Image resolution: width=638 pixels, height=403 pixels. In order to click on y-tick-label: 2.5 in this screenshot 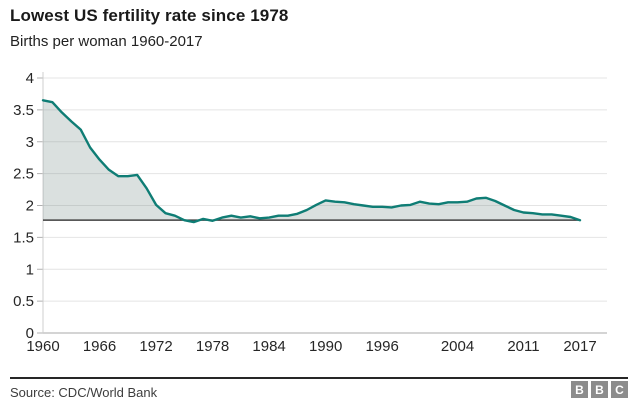, I will do `click(23, 174)`.